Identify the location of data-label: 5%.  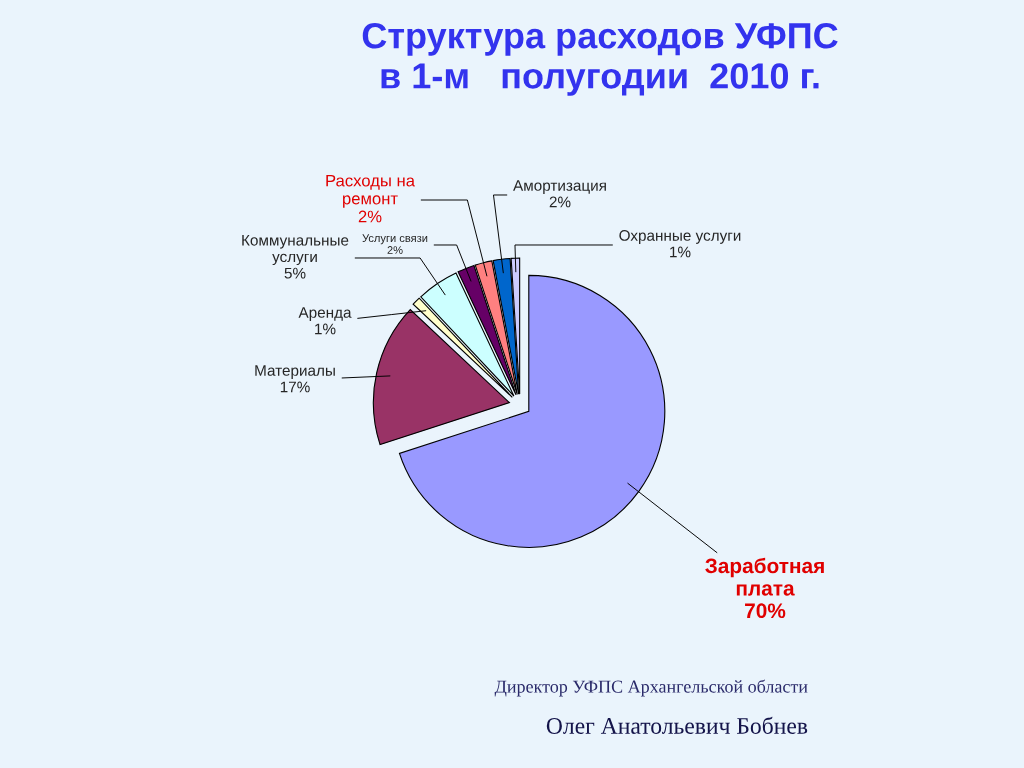
(295, 273).